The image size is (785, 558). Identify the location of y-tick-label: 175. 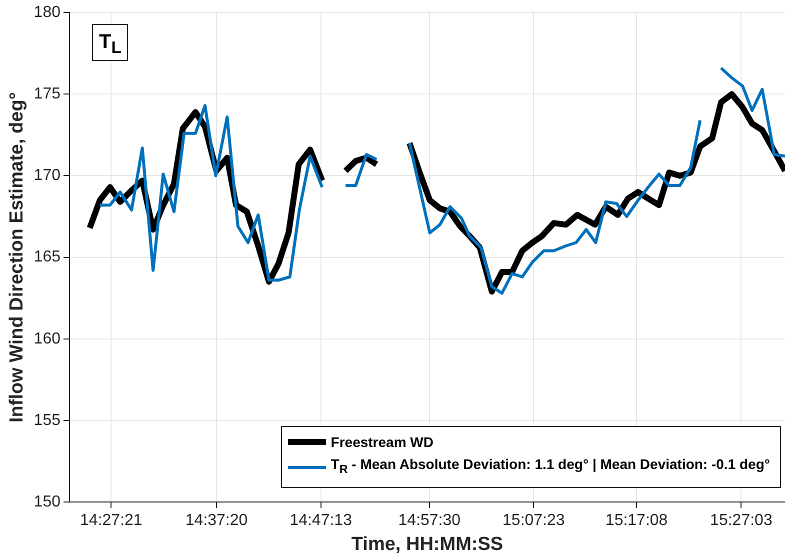
(47, 94).